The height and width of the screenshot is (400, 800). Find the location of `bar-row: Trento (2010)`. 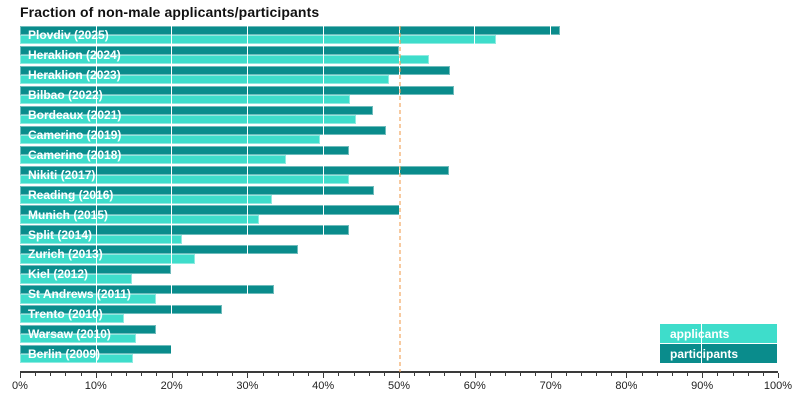

bar-row: Trento (2010) is located at coordinates (398, 315).